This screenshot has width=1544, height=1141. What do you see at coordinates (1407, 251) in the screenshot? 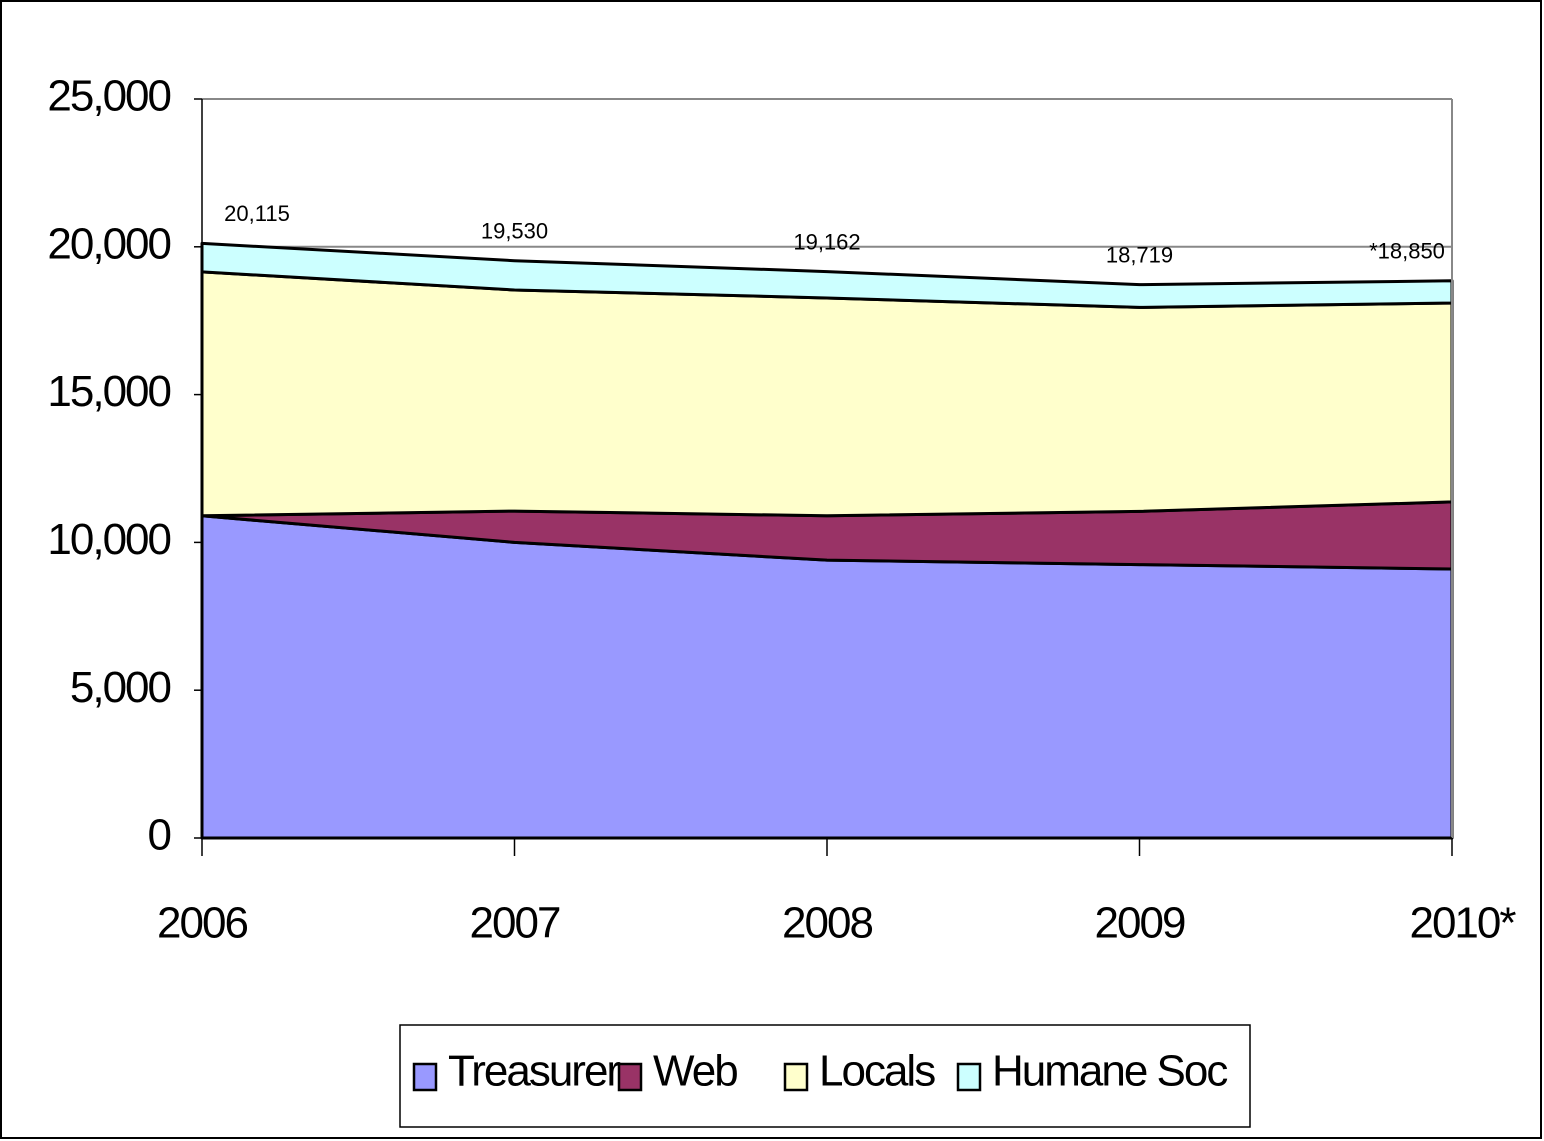
I see `total-label: *18,850` at bounding box center [1407, 251].